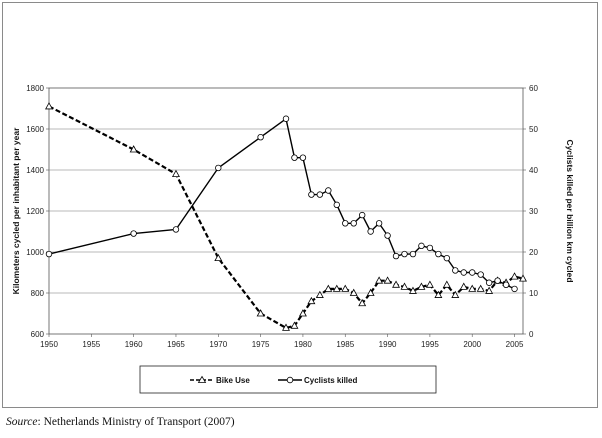 The width and height of the screenshot is (602, 438). What do you see at coordinates (202, 379) in the screenshot?
I see `legend-bike-use-marker` at bounding box center [202, 379].